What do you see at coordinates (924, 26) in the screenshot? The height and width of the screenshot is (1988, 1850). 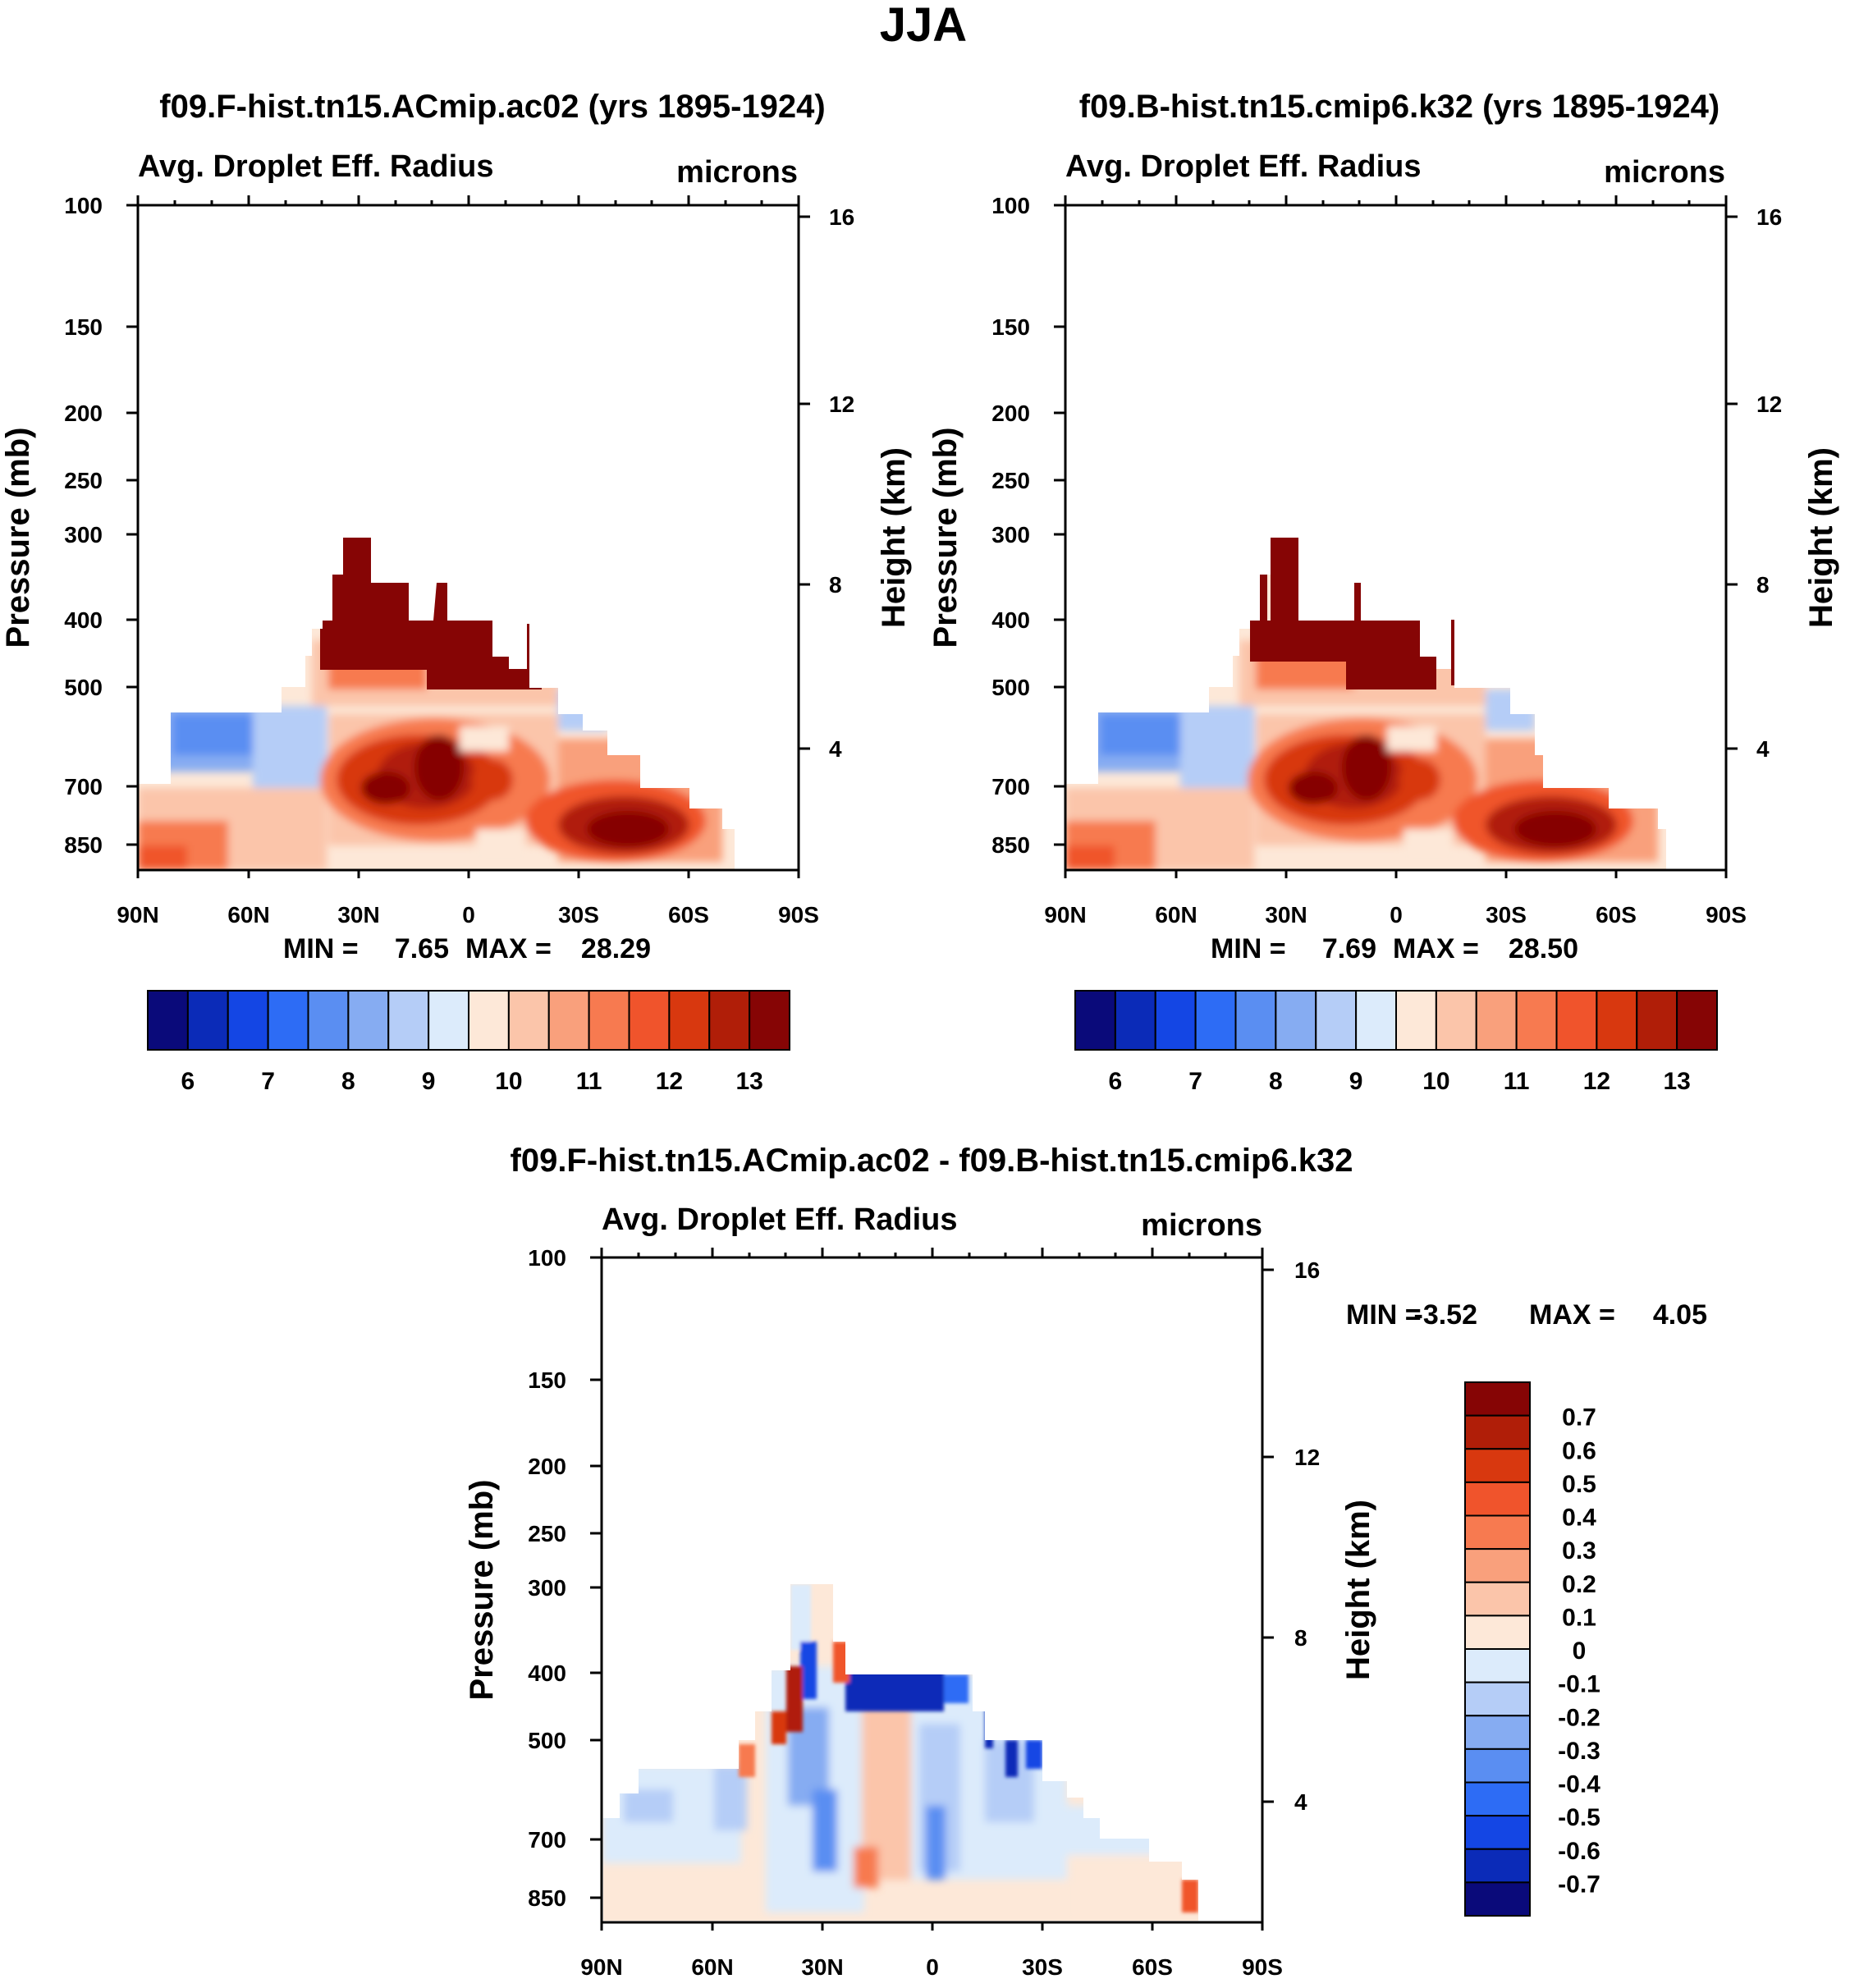 I see `figure-title: JJA` at bounding box center [924, 26].